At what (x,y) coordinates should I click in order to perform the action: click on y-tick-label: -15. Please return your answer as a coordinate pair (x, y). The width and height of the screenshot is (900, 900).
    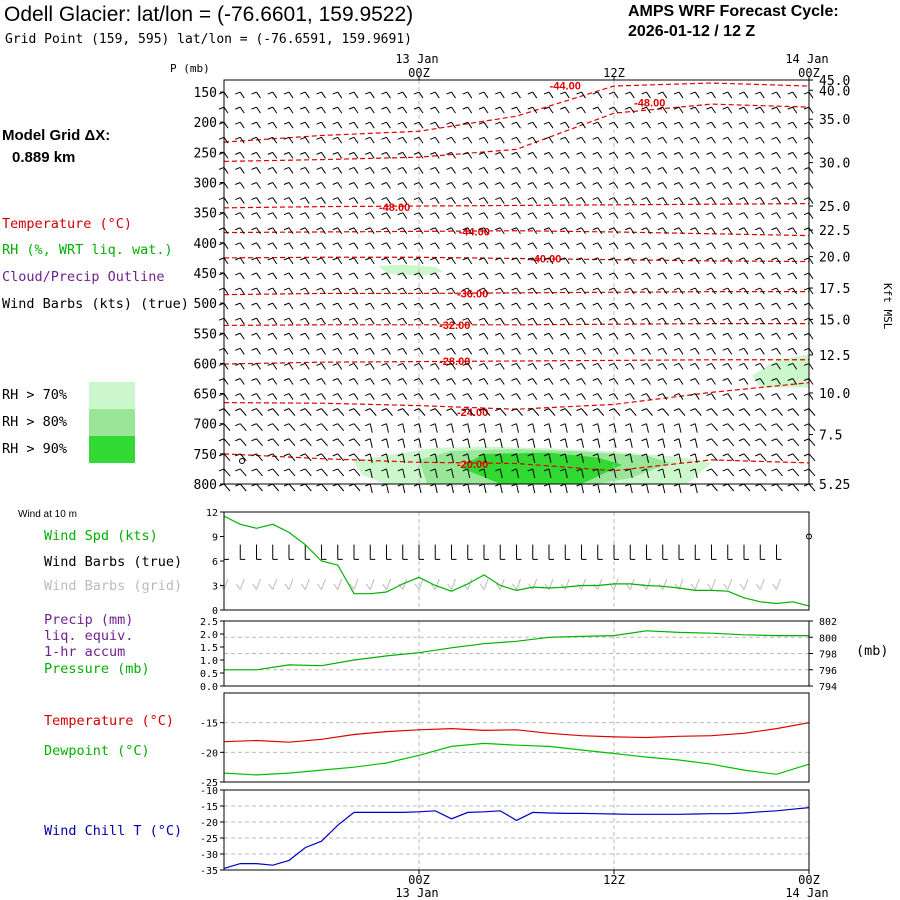
    Looking at the image, I should click on (209, 807).